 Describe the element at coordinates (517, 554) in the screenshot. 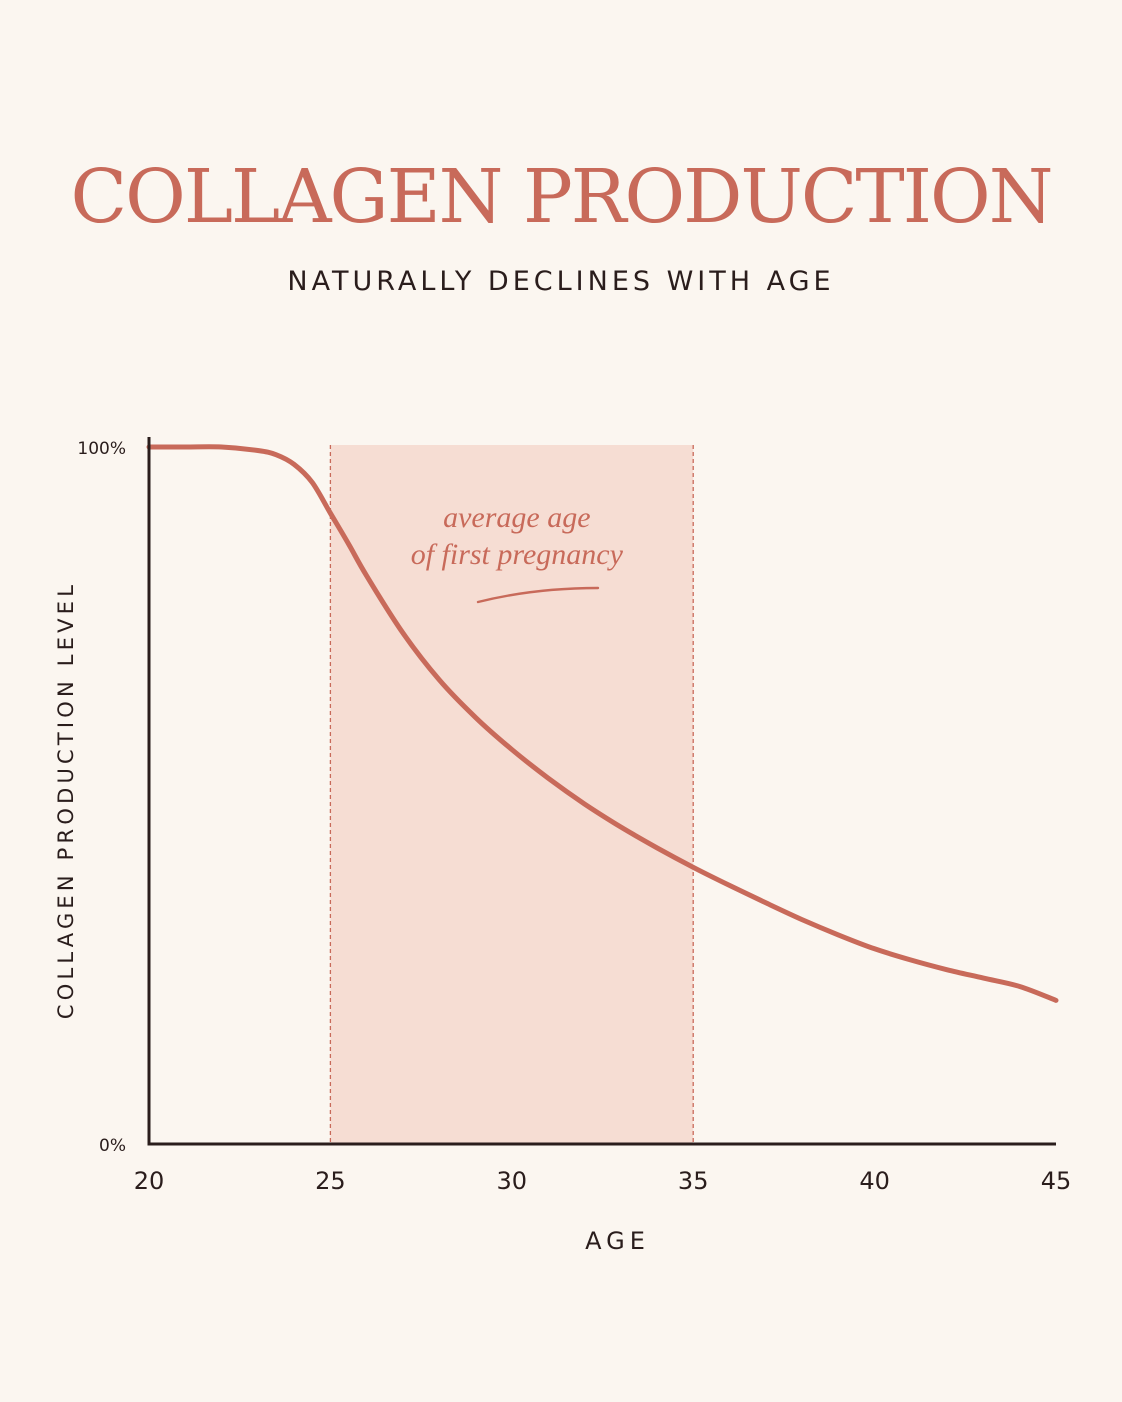

I see `band-label-line-2: of first pregnancy` at that location.